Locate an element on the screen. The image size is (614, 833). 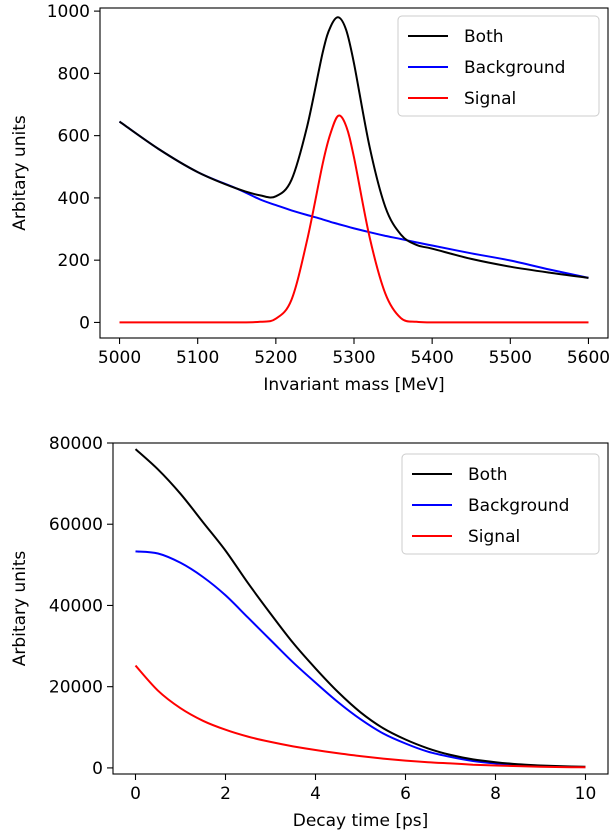
x-tick-label: 4 is located at coordinates (315, 794).